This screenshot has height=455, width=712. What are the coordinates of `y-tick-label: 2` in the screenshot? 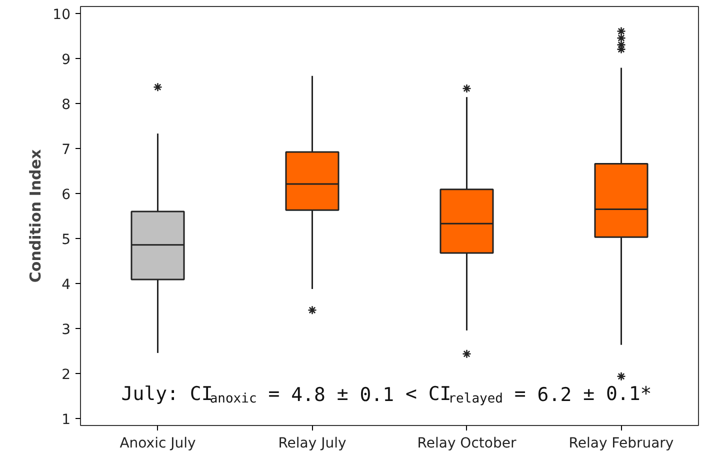 It's located at (66, 375).